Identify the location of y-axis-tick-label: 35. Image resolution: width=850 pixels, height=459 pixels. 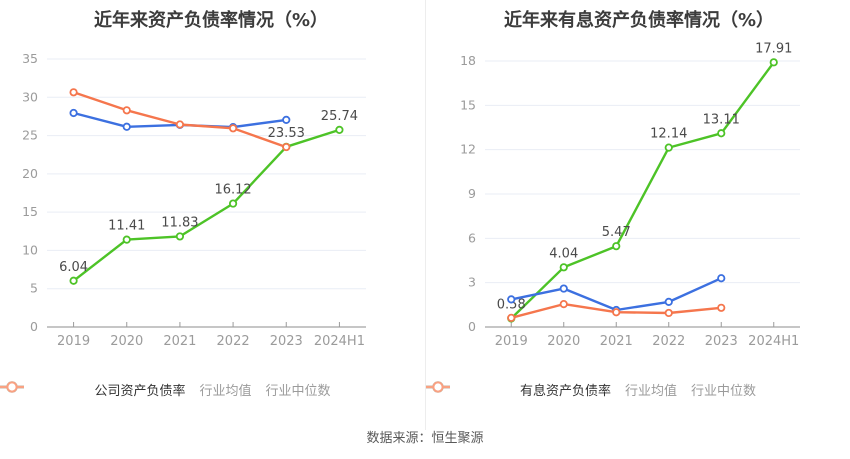
(30, 58).